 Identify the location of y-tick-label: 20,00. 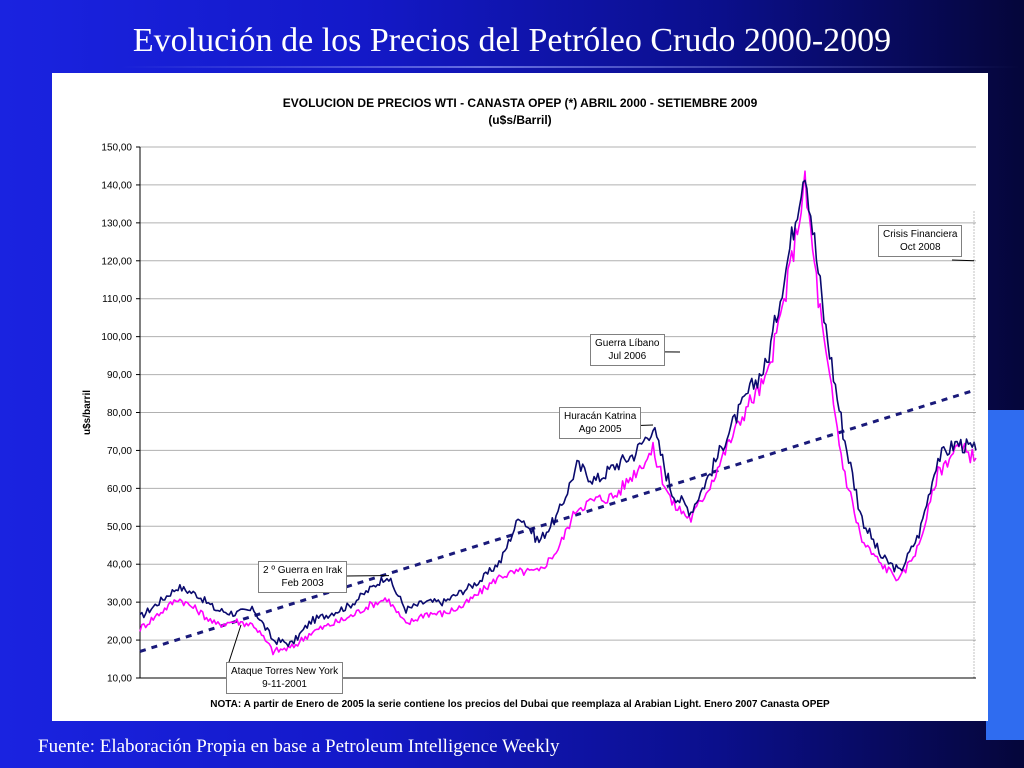
(119, 641).